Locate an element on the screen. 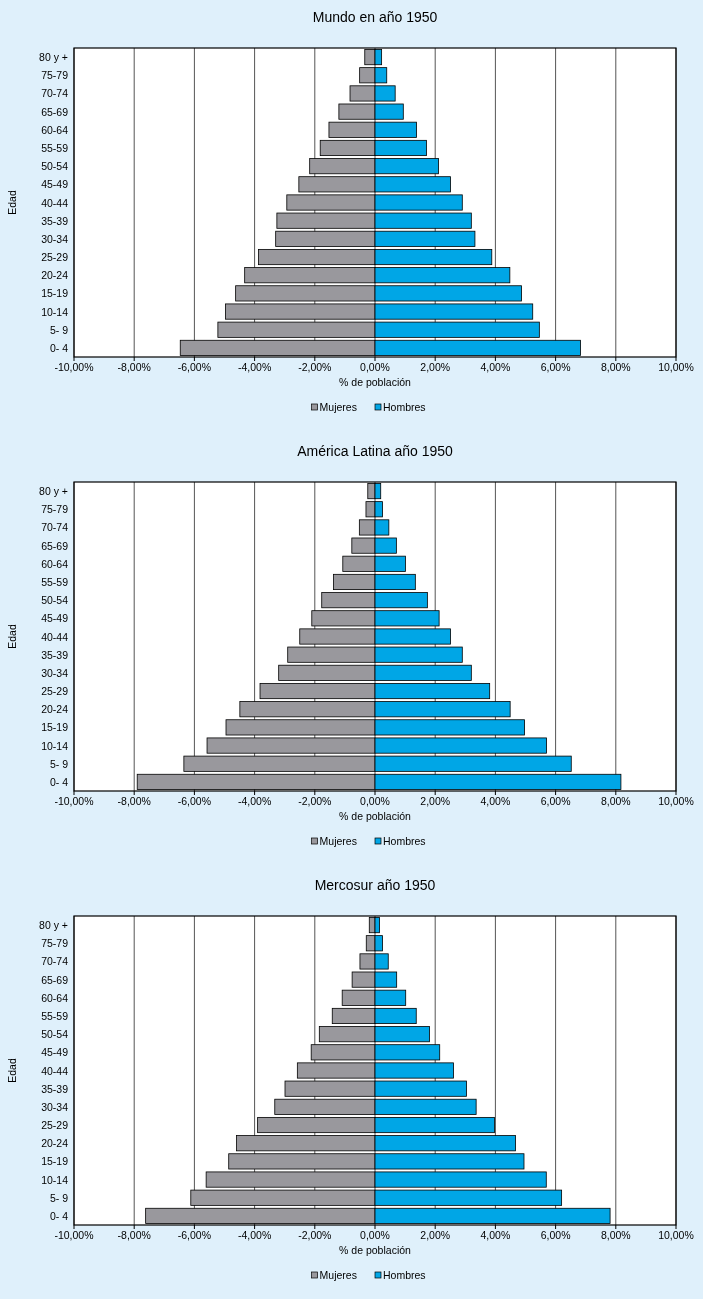 This screenshot has height=1299, width=703. chart-title: Mundo en año 1950 is located at coordinates (375, 17).